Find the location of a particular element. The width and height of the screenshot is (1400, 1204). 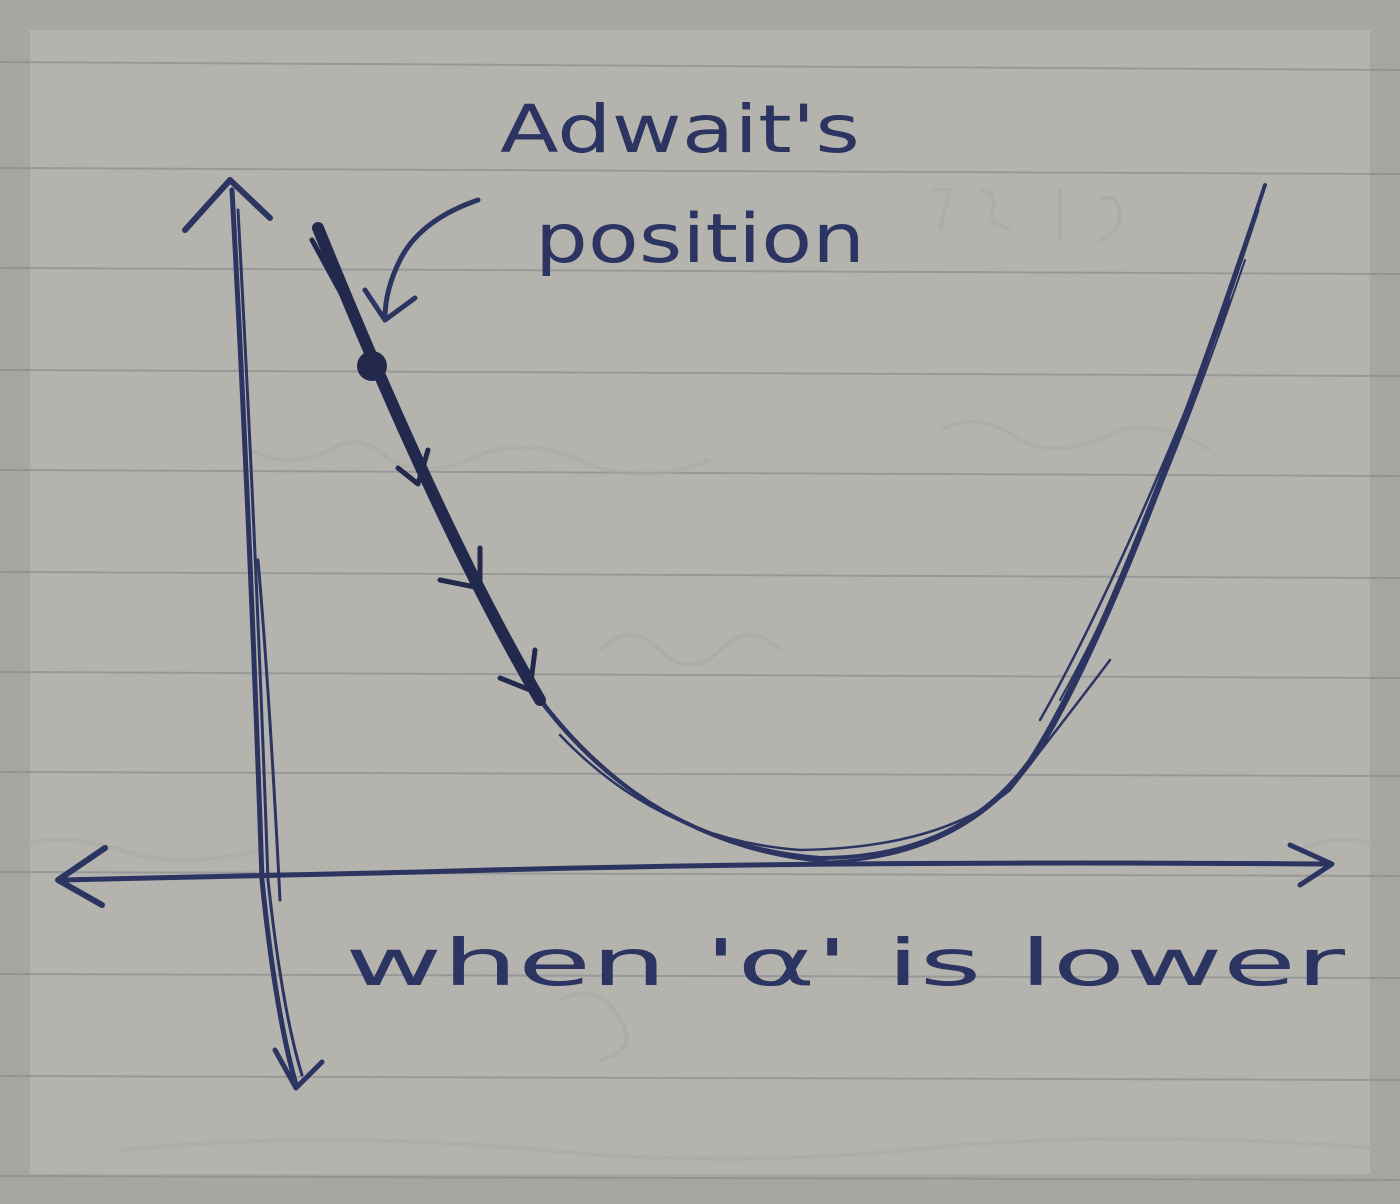

descent-path is located at coordinates (427, 464).